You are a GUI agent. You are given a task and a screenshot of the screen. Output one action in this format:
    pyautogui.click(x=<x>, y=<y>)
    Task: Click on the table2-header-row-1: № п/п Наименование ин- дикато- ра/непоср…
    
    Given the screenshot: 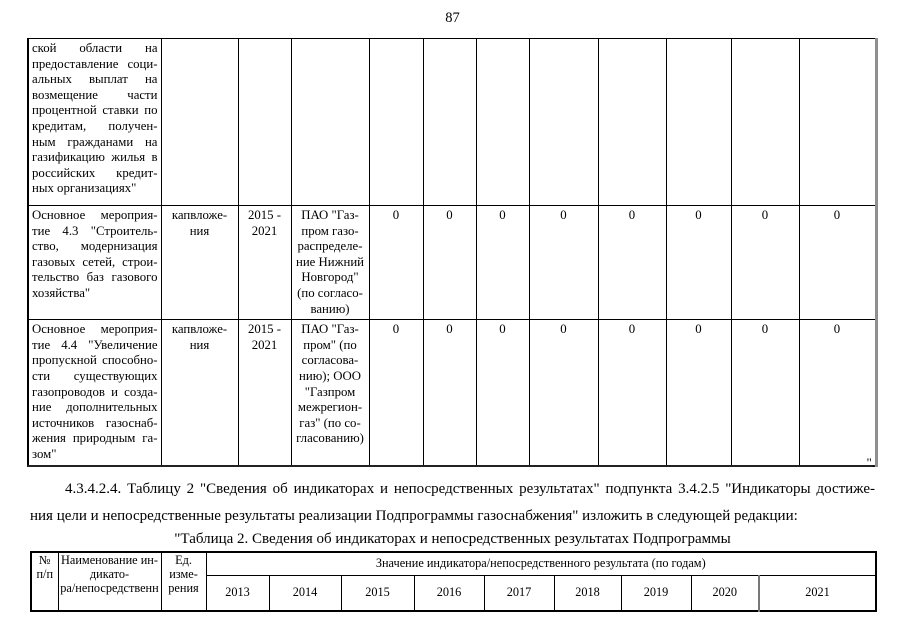 What is the action you would take?
    pyautogui.click(x=453, y=581)
    